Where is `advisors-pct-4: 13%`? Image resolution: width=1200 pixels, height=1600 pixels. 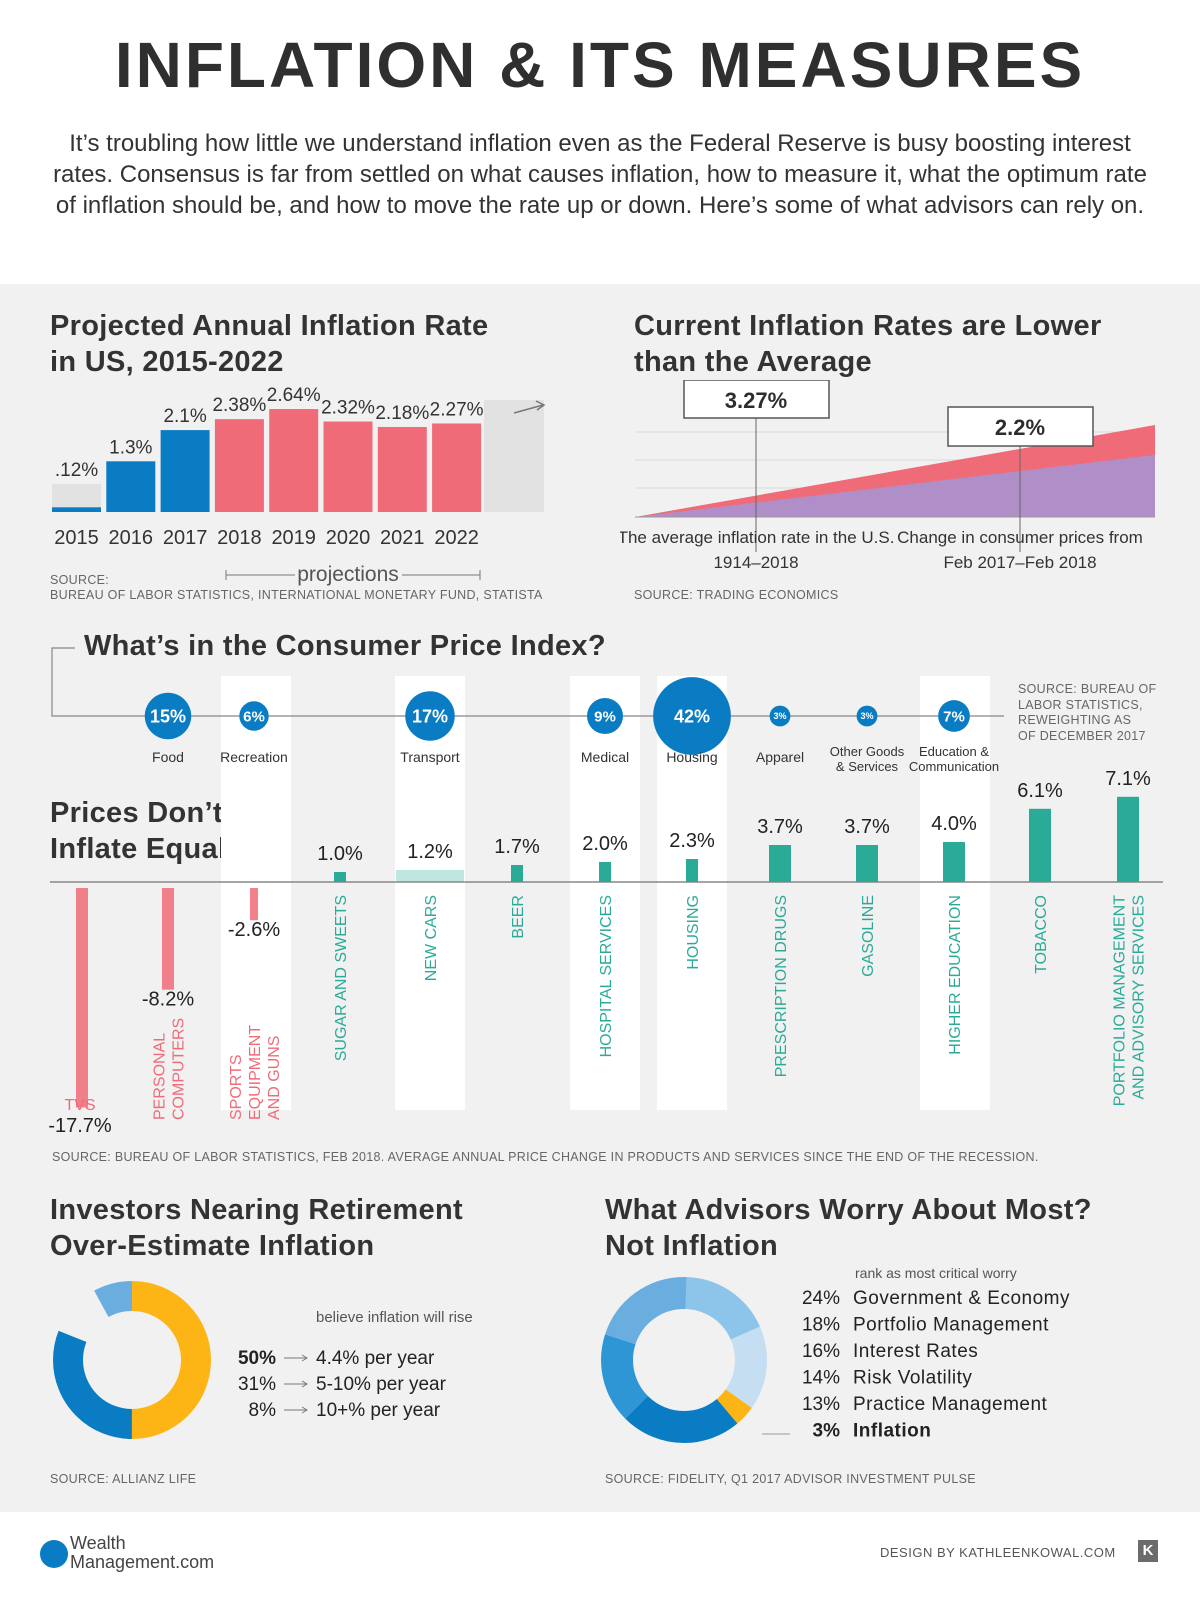 advisors-pct-4: 13% is located at coordinates (821, 1404).